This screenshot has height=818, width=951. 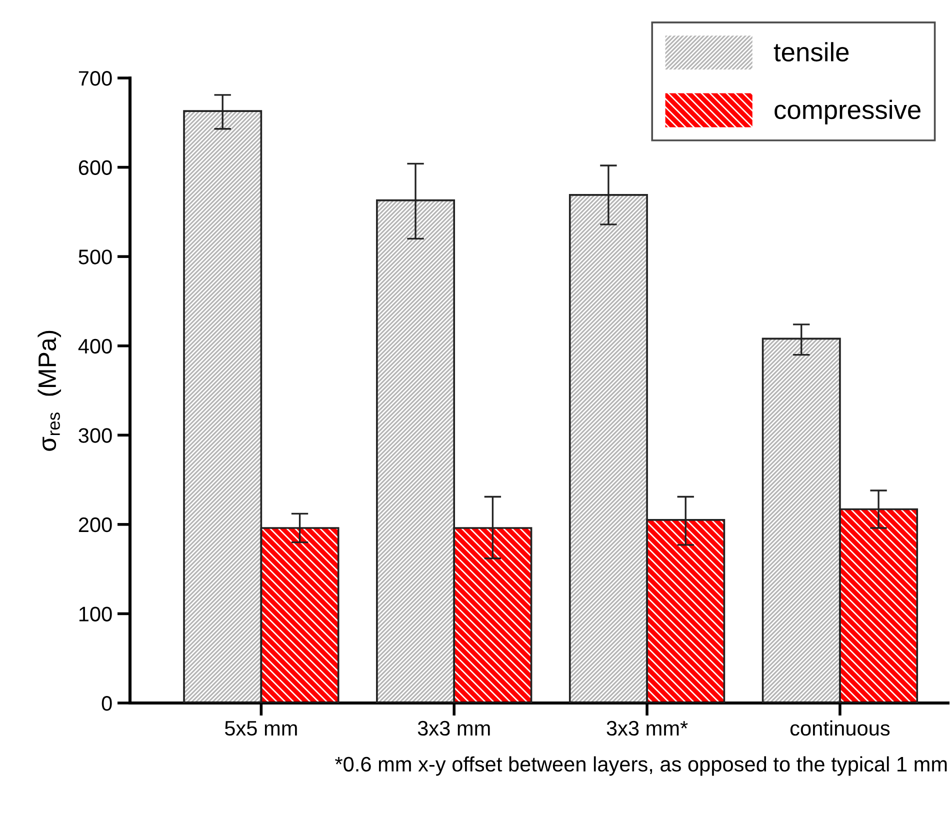 What do you see at coordinates (95, 168) in the screenshot?
I see `y-tick-label: 600` at bounding box center [95, 168].